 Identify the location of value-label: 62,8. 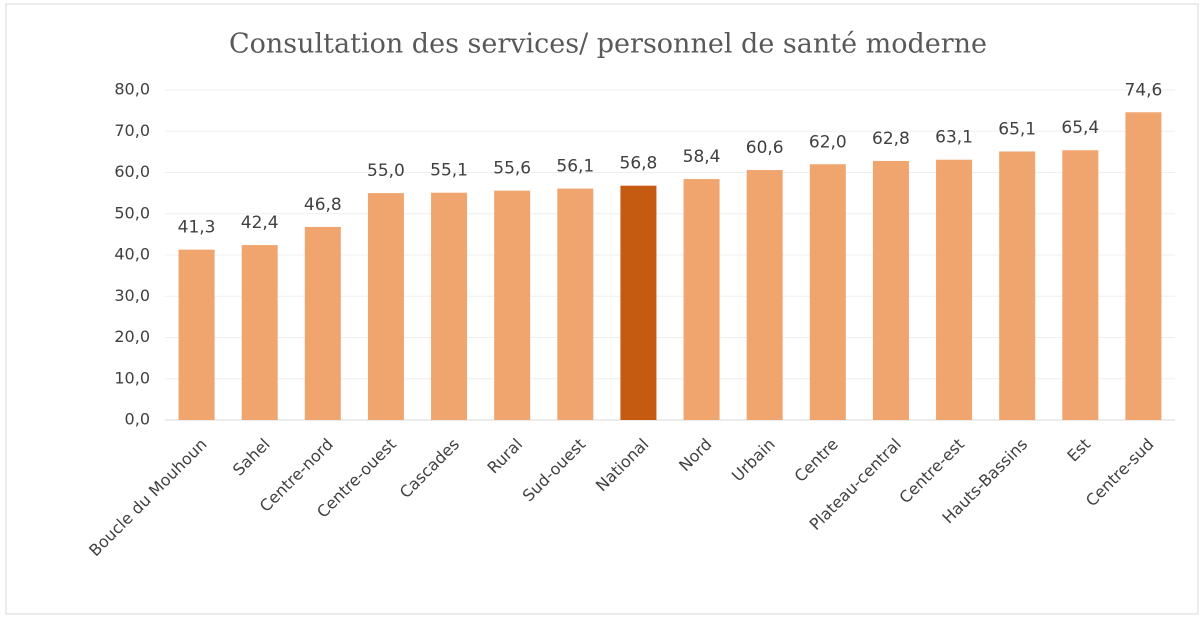
(891, 139).